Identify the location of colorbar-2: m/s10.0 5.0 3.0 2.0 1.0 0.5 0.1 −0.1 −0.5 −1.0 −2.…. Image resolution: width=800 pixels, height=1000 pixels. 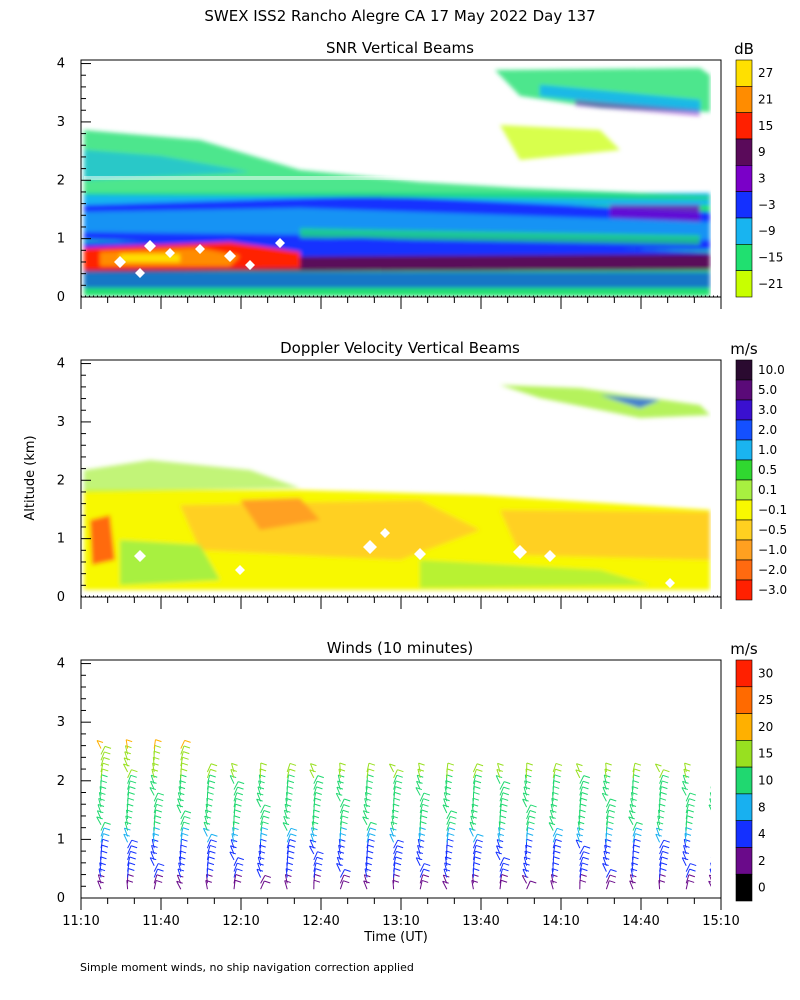
(758, 470).